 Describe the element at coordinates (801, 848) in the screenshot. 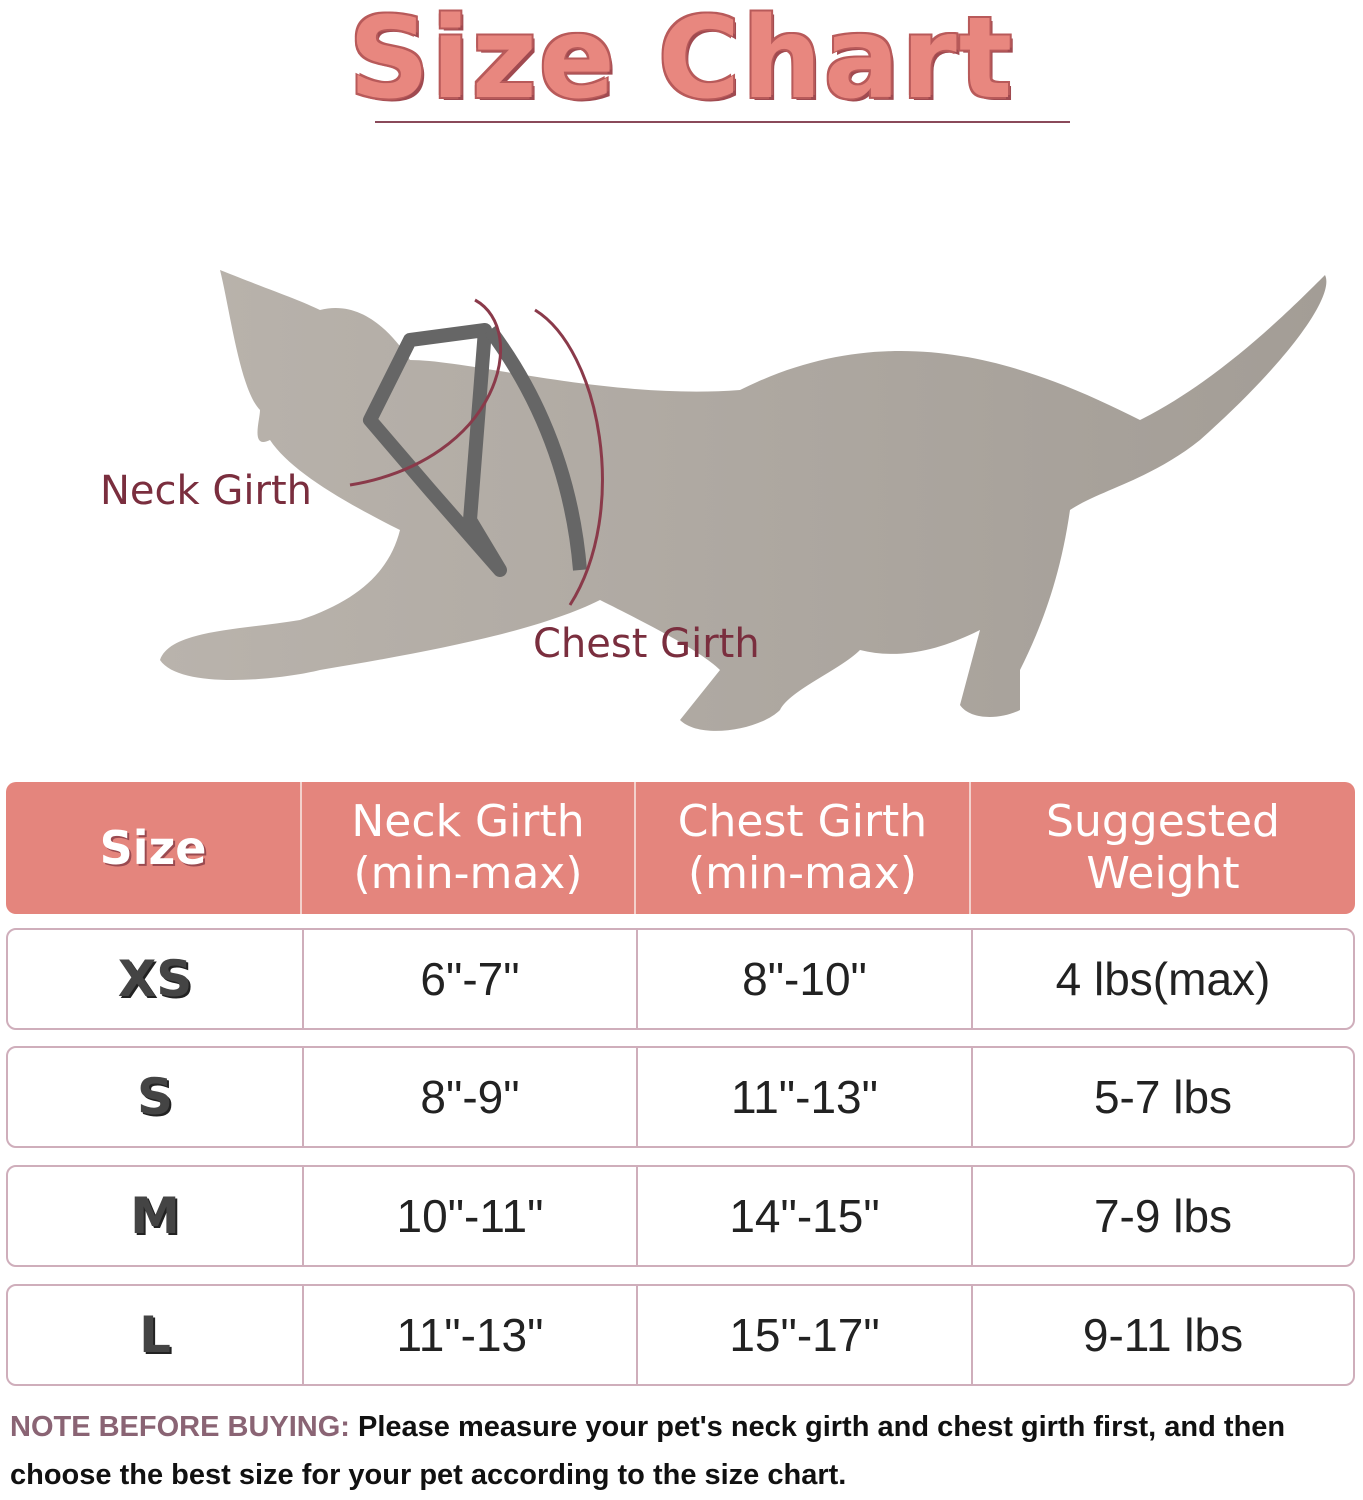

I see `header-chest-girth: Chest Girth (min-max)` at that location.